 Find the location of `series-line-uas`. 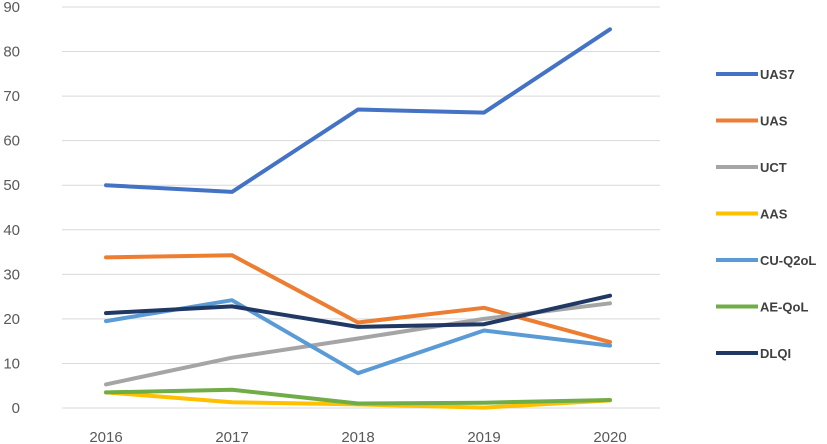

series-line-uas is located at coordinates (358, 299).